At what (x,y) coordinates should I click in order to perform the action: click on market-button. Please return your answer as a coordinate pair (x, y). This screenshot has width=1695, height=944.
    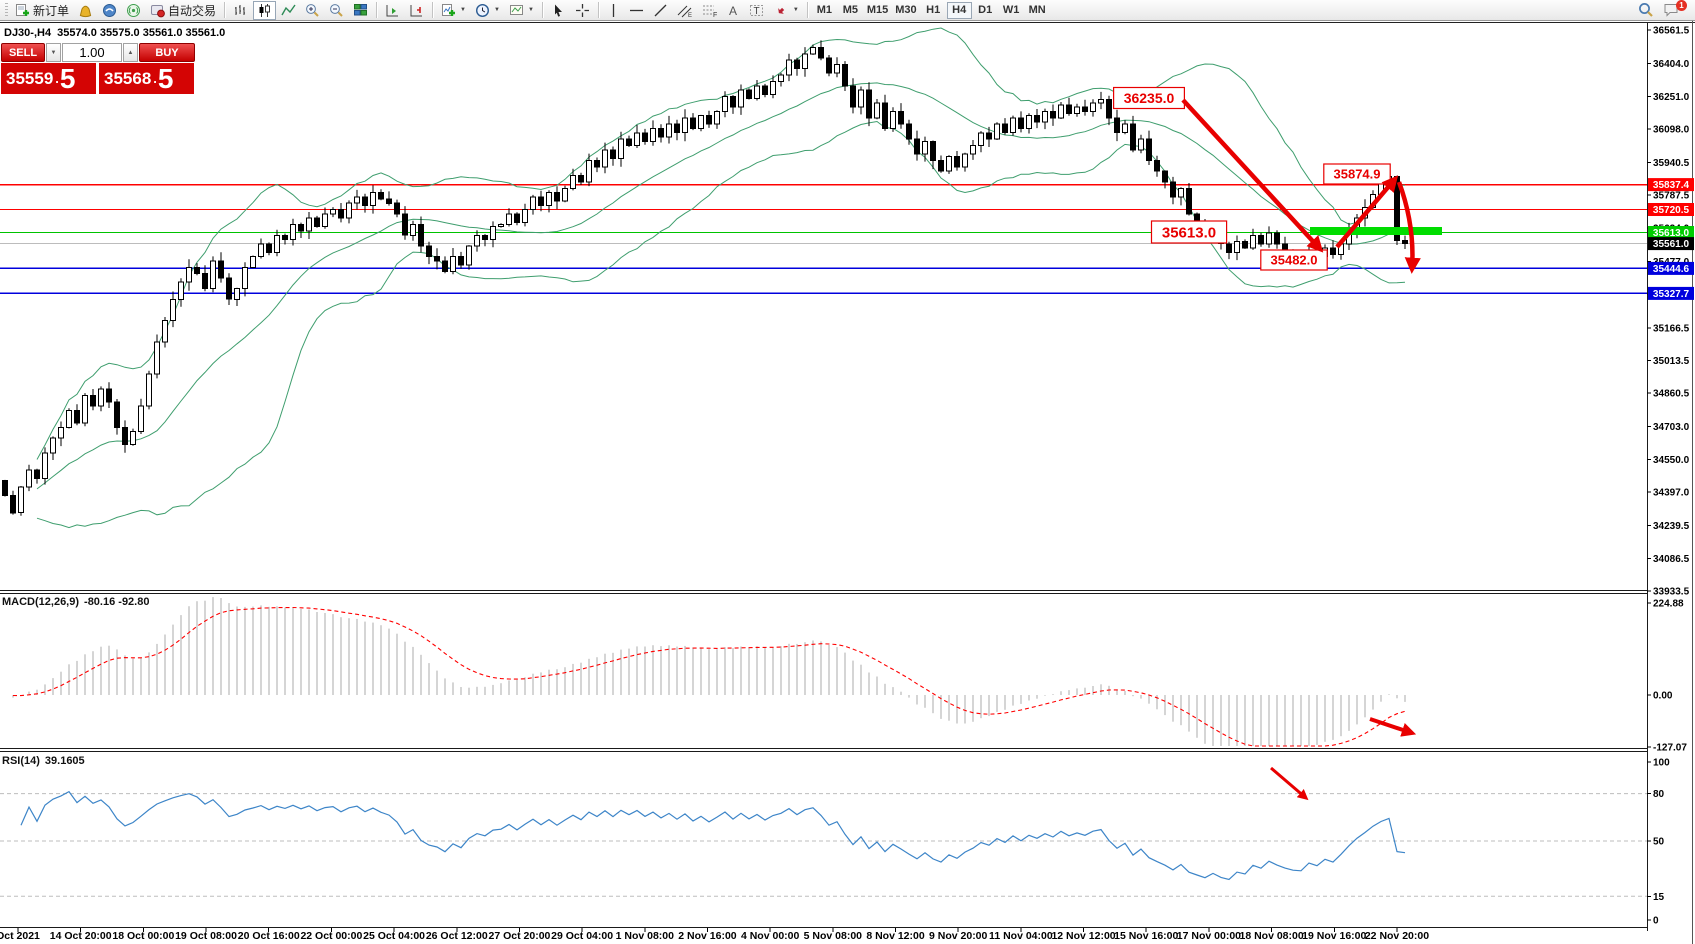
    Looking at the image, I should click on (85, 10).